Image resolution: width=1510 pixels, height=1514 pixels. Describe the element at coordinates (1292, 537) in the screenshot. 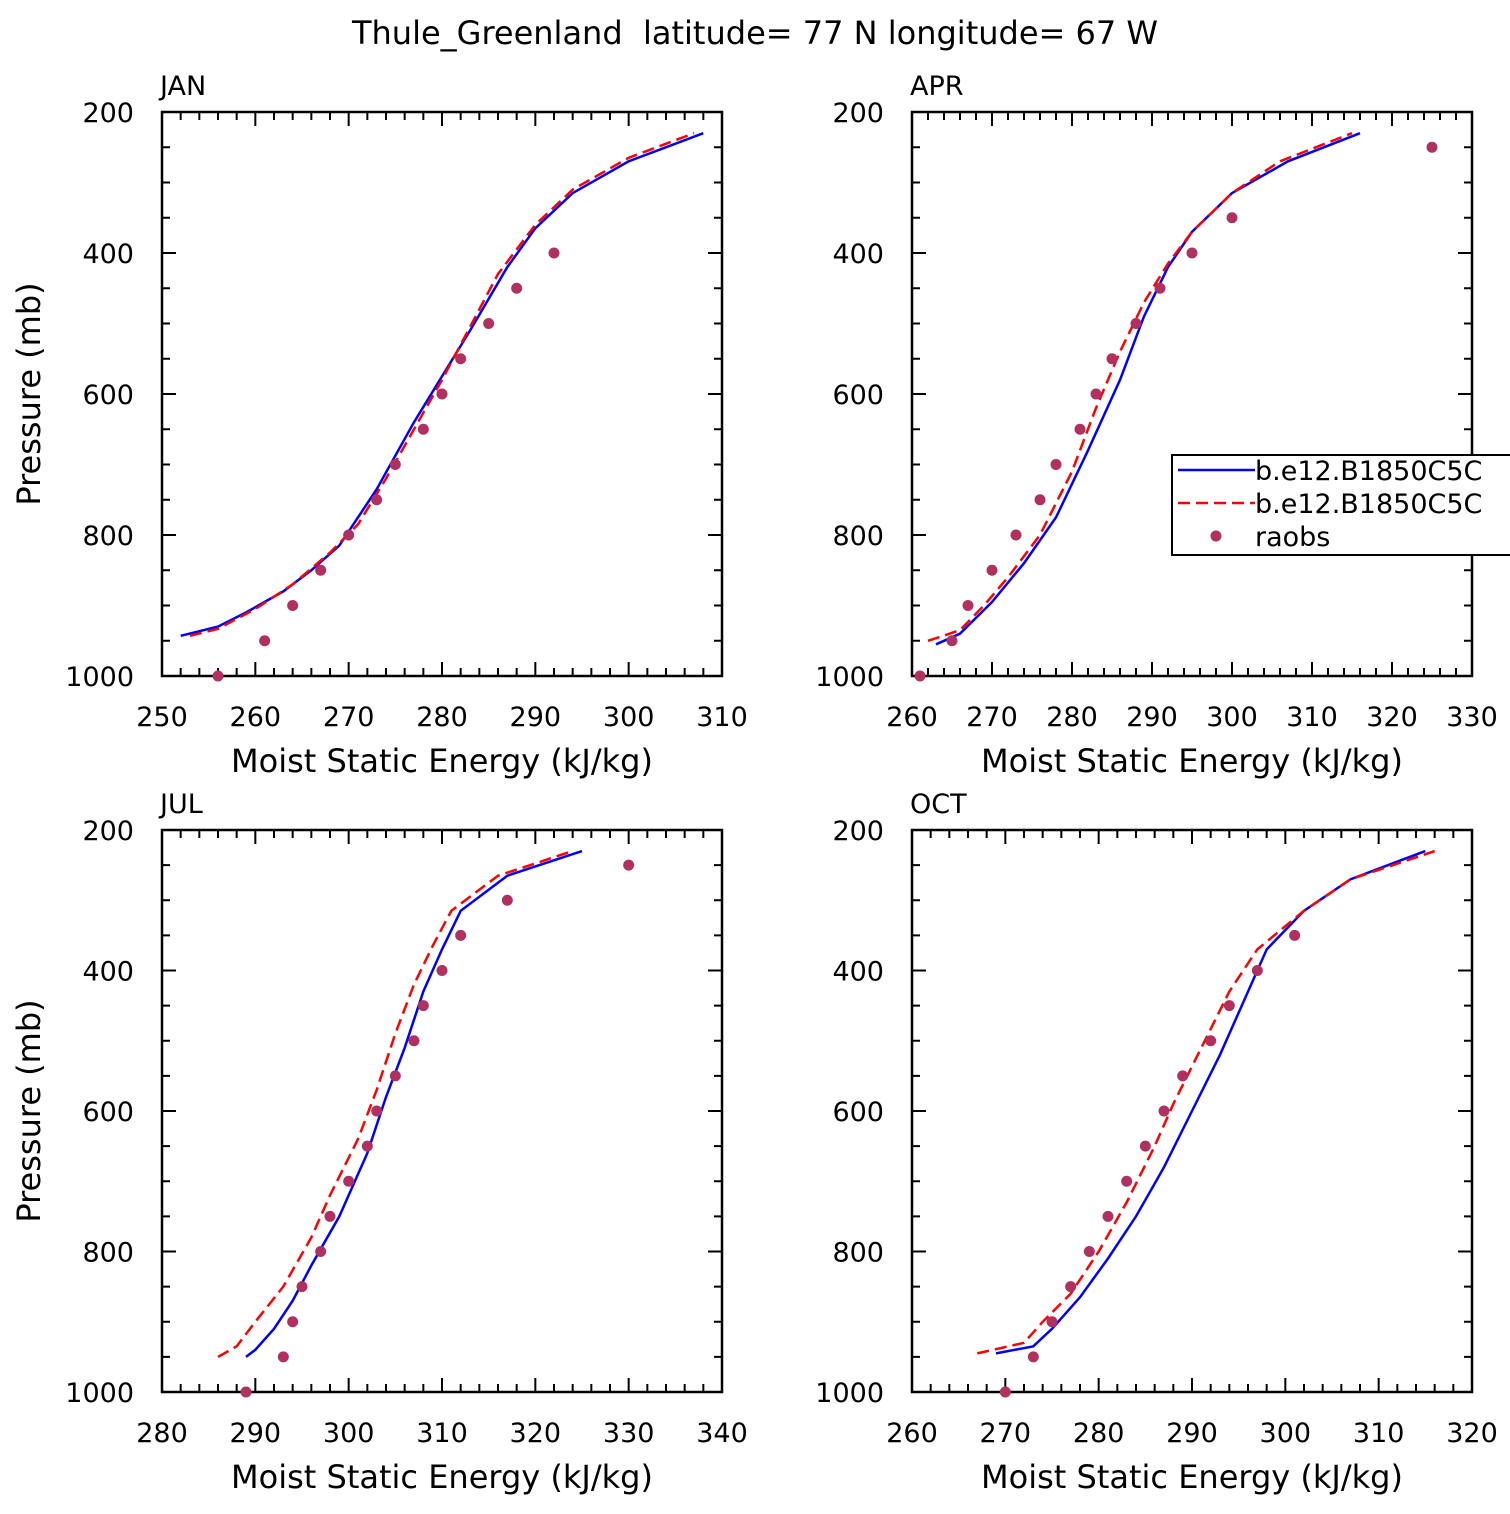

I see `legend-label: raobs` at that location.